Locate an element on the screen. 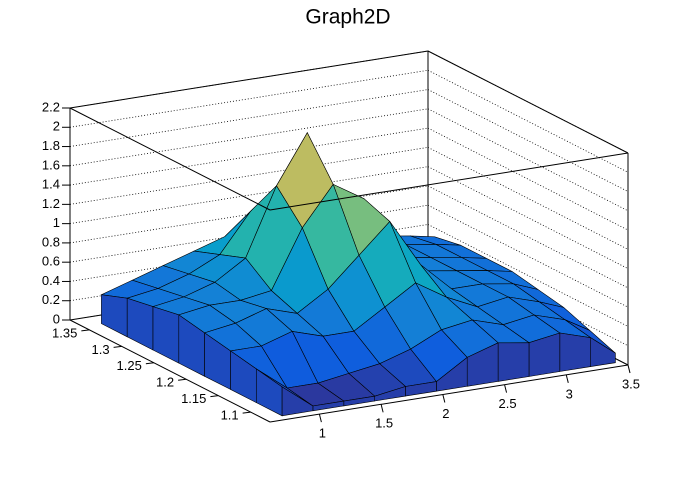  z-tick-label: 2 is located at coordinates (56, 126).